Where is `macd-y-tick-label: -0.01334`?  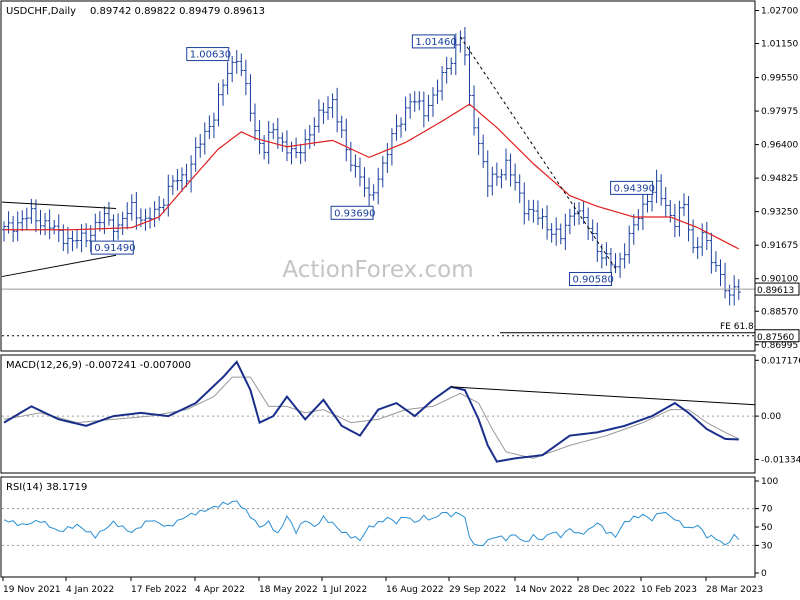 macd-y-tick-label: -0.01334 is located at coordinates (780, 460).